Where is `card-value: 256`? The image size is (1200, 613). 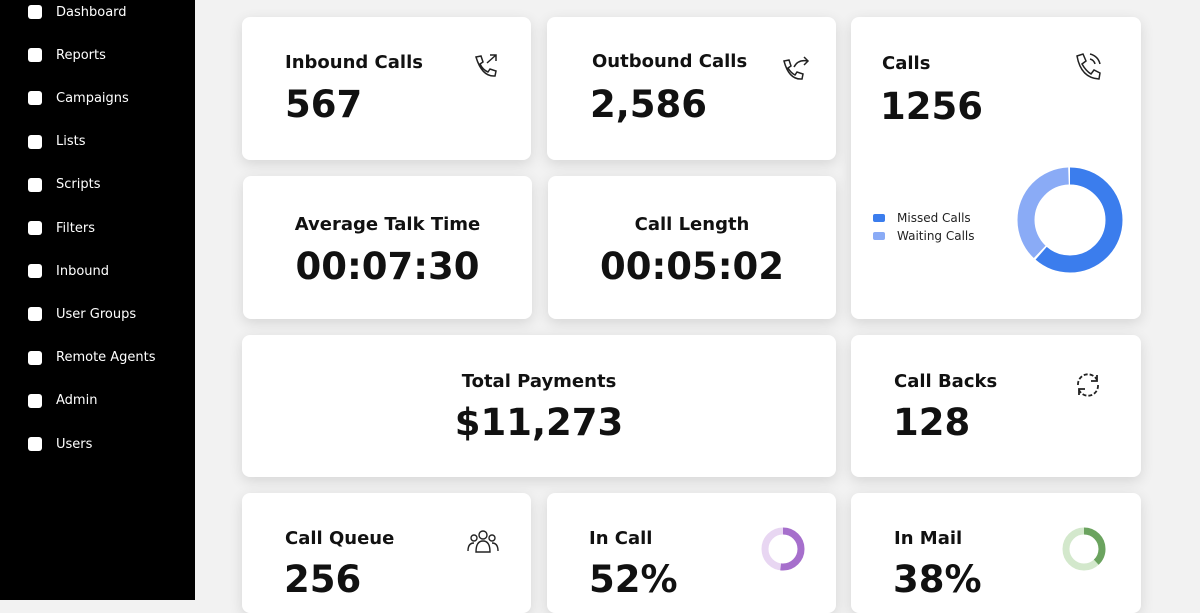 card-value: 256 is located at coordinates (323, 579).